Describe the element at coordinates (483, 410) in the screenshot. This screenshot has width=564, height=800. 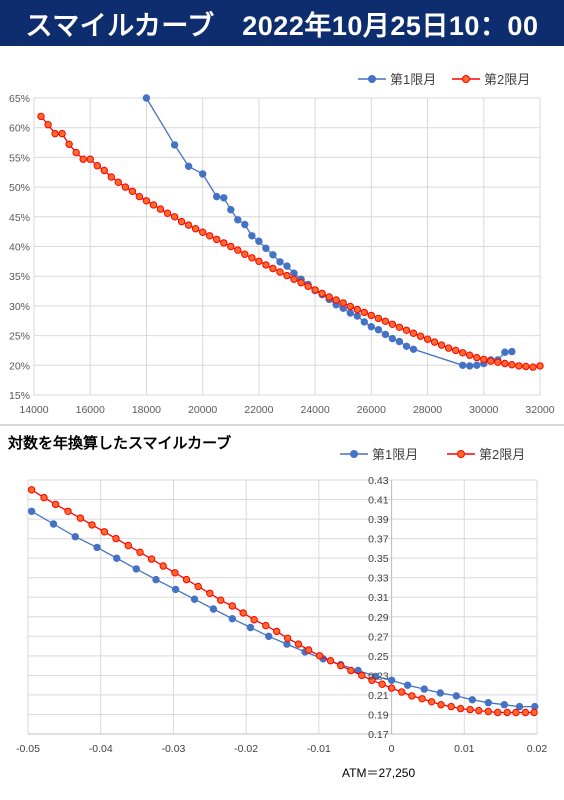
I see `x-tick-label: 30000` at that location.